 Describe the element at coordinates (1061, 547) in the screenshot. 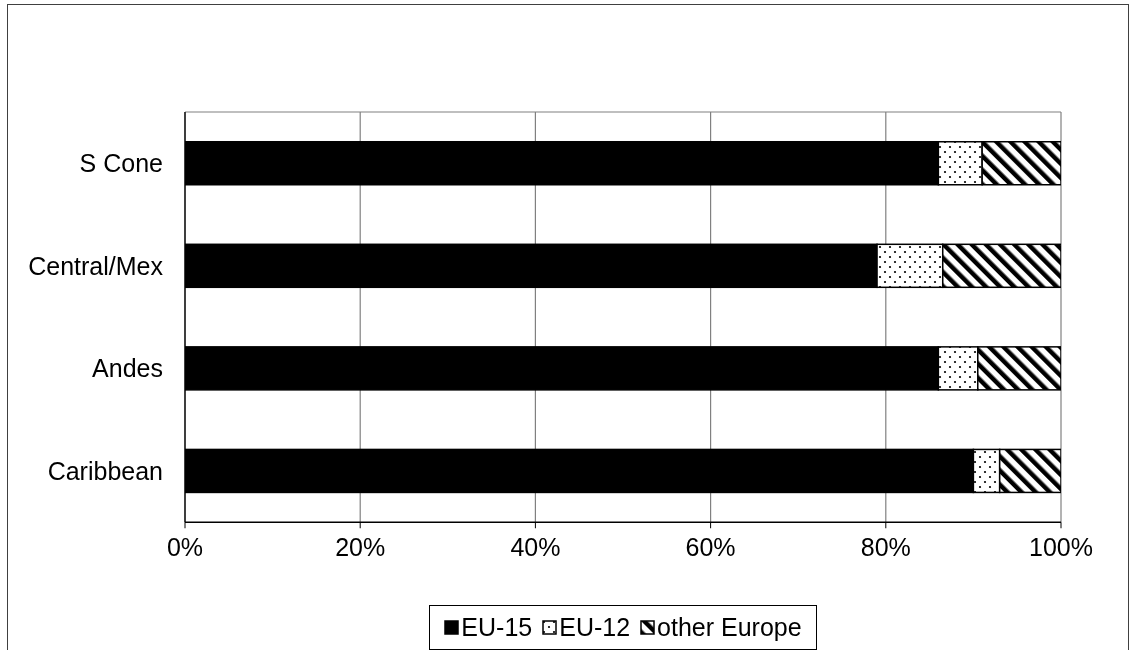

I see `x-tick-label: 100%` at that location.